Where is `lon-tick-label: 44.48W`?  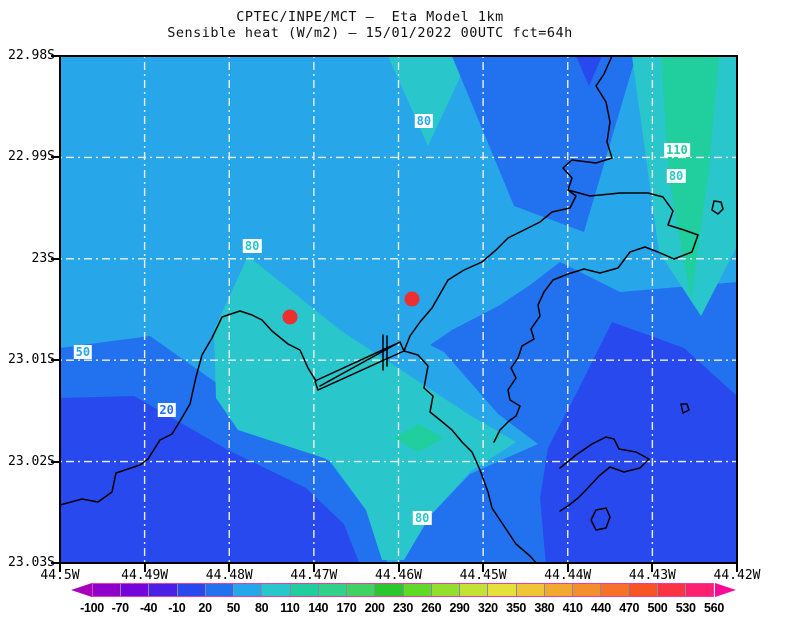 lon-tick-label: 44.48W is located at coordinates (229, 575).